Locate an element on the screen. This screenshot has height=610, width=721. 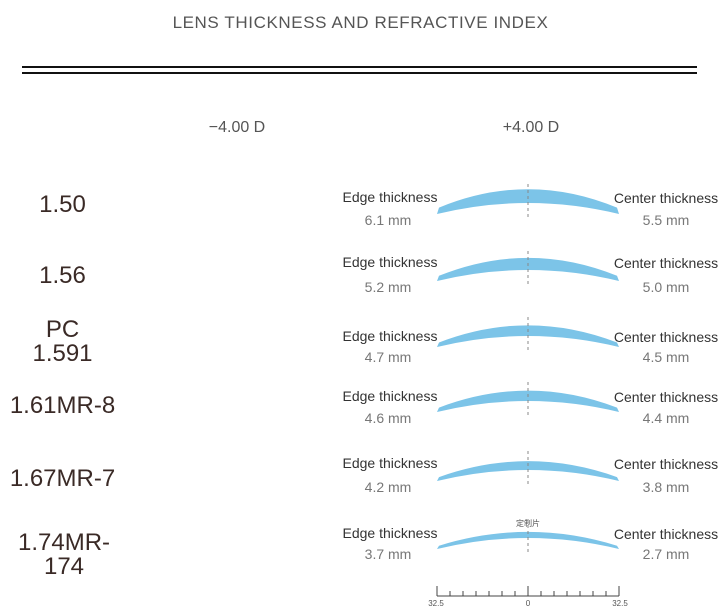
center-thickness-value: 2.7 mm is located at coordinates (666, 554).